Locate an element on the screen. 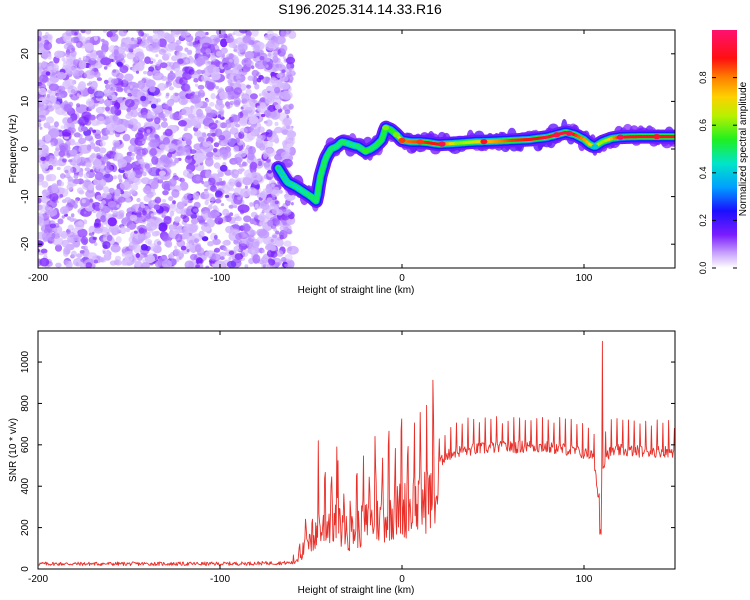  ridge-hotspot is located at coordinates (557, 135).